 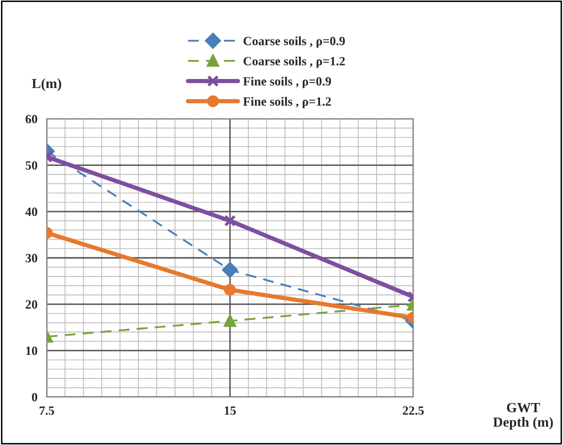 What do you see at coordinates (47, 84) in the screenshot?
I see `y-axis-title: L(m)` at bounding box center [47, 84].